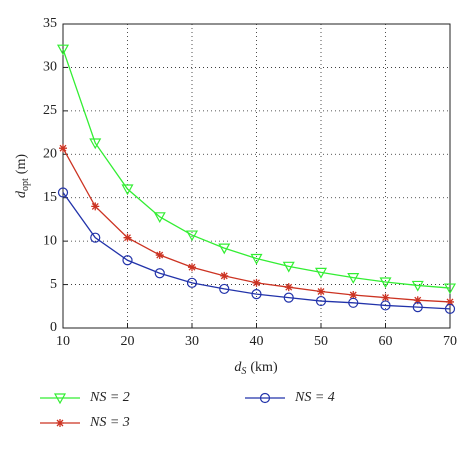  I want to click on x-tick-label: 20, so click(128, 341).